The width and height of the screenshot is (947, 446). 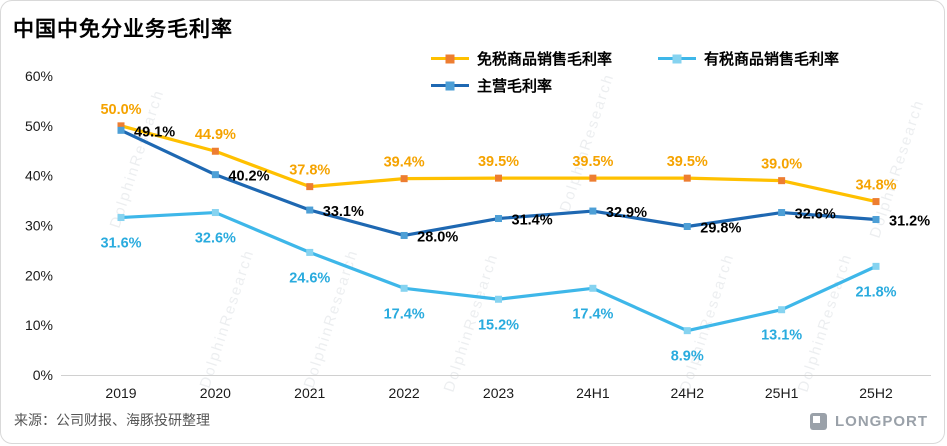 I want to click on longport-logo: LONGPORT, so click(x=869, y=421).